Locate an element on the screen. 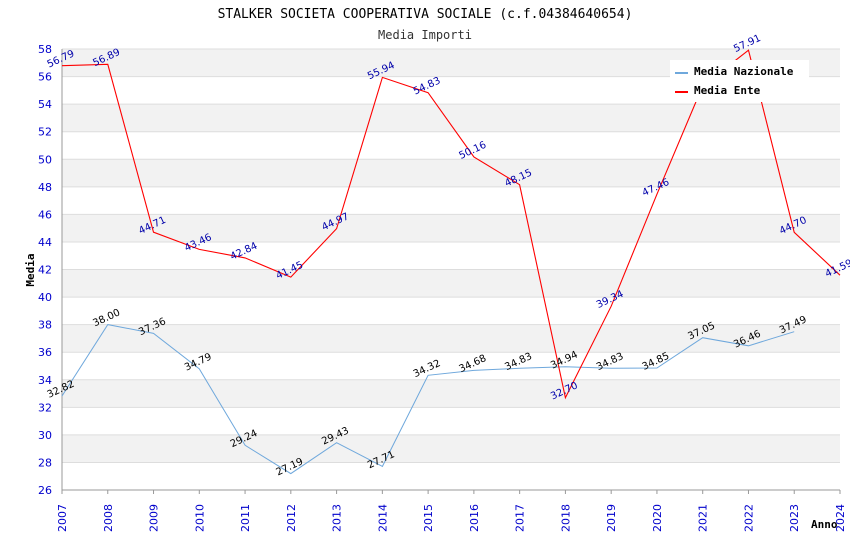 This screenshot has width=850, height=550. legend-label-media-nazionale: Media Nazionale is located at coordinates (744, 71).